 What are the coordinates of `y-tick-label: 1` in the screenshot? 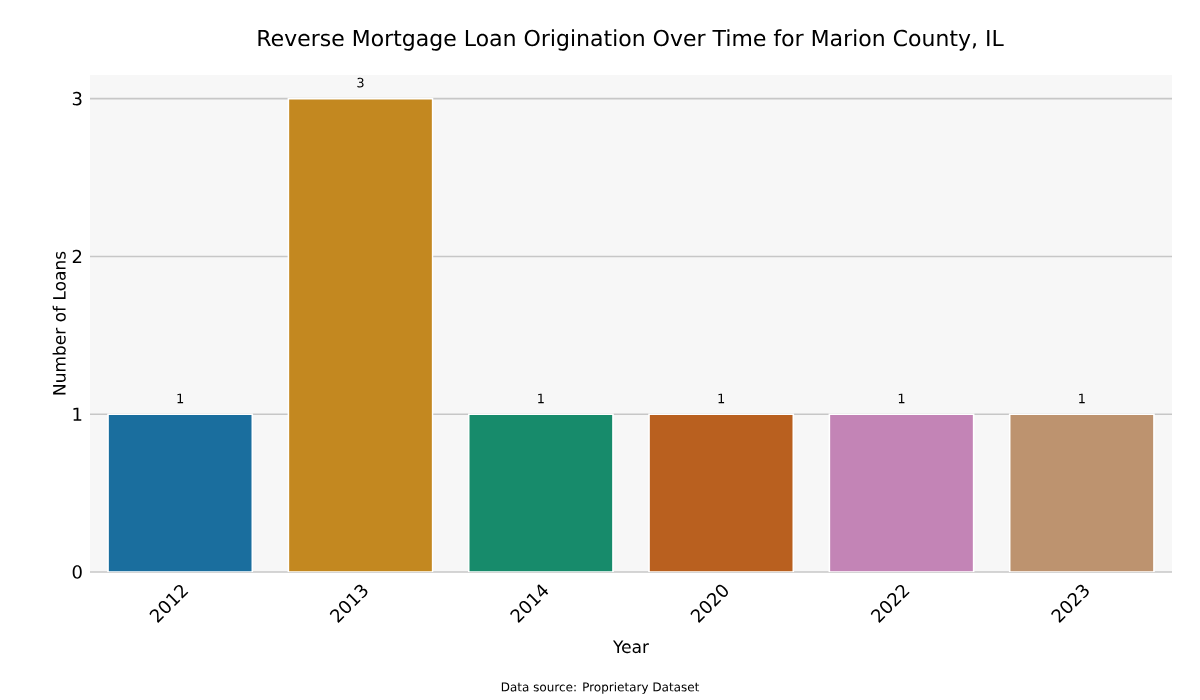 It's located at (77, 414).